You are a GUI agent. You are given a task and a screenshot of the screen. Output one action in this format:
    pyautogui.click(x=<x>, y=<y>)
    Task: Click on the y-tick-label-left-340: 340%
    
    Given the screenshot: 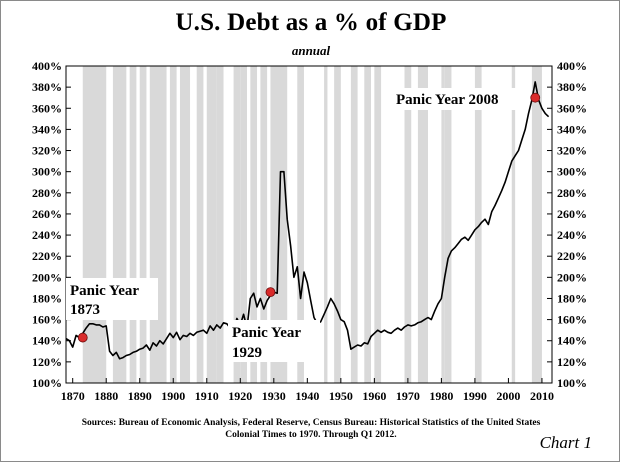 What is the action you would take?
    pyautogui.click(x=47, y=129)
    